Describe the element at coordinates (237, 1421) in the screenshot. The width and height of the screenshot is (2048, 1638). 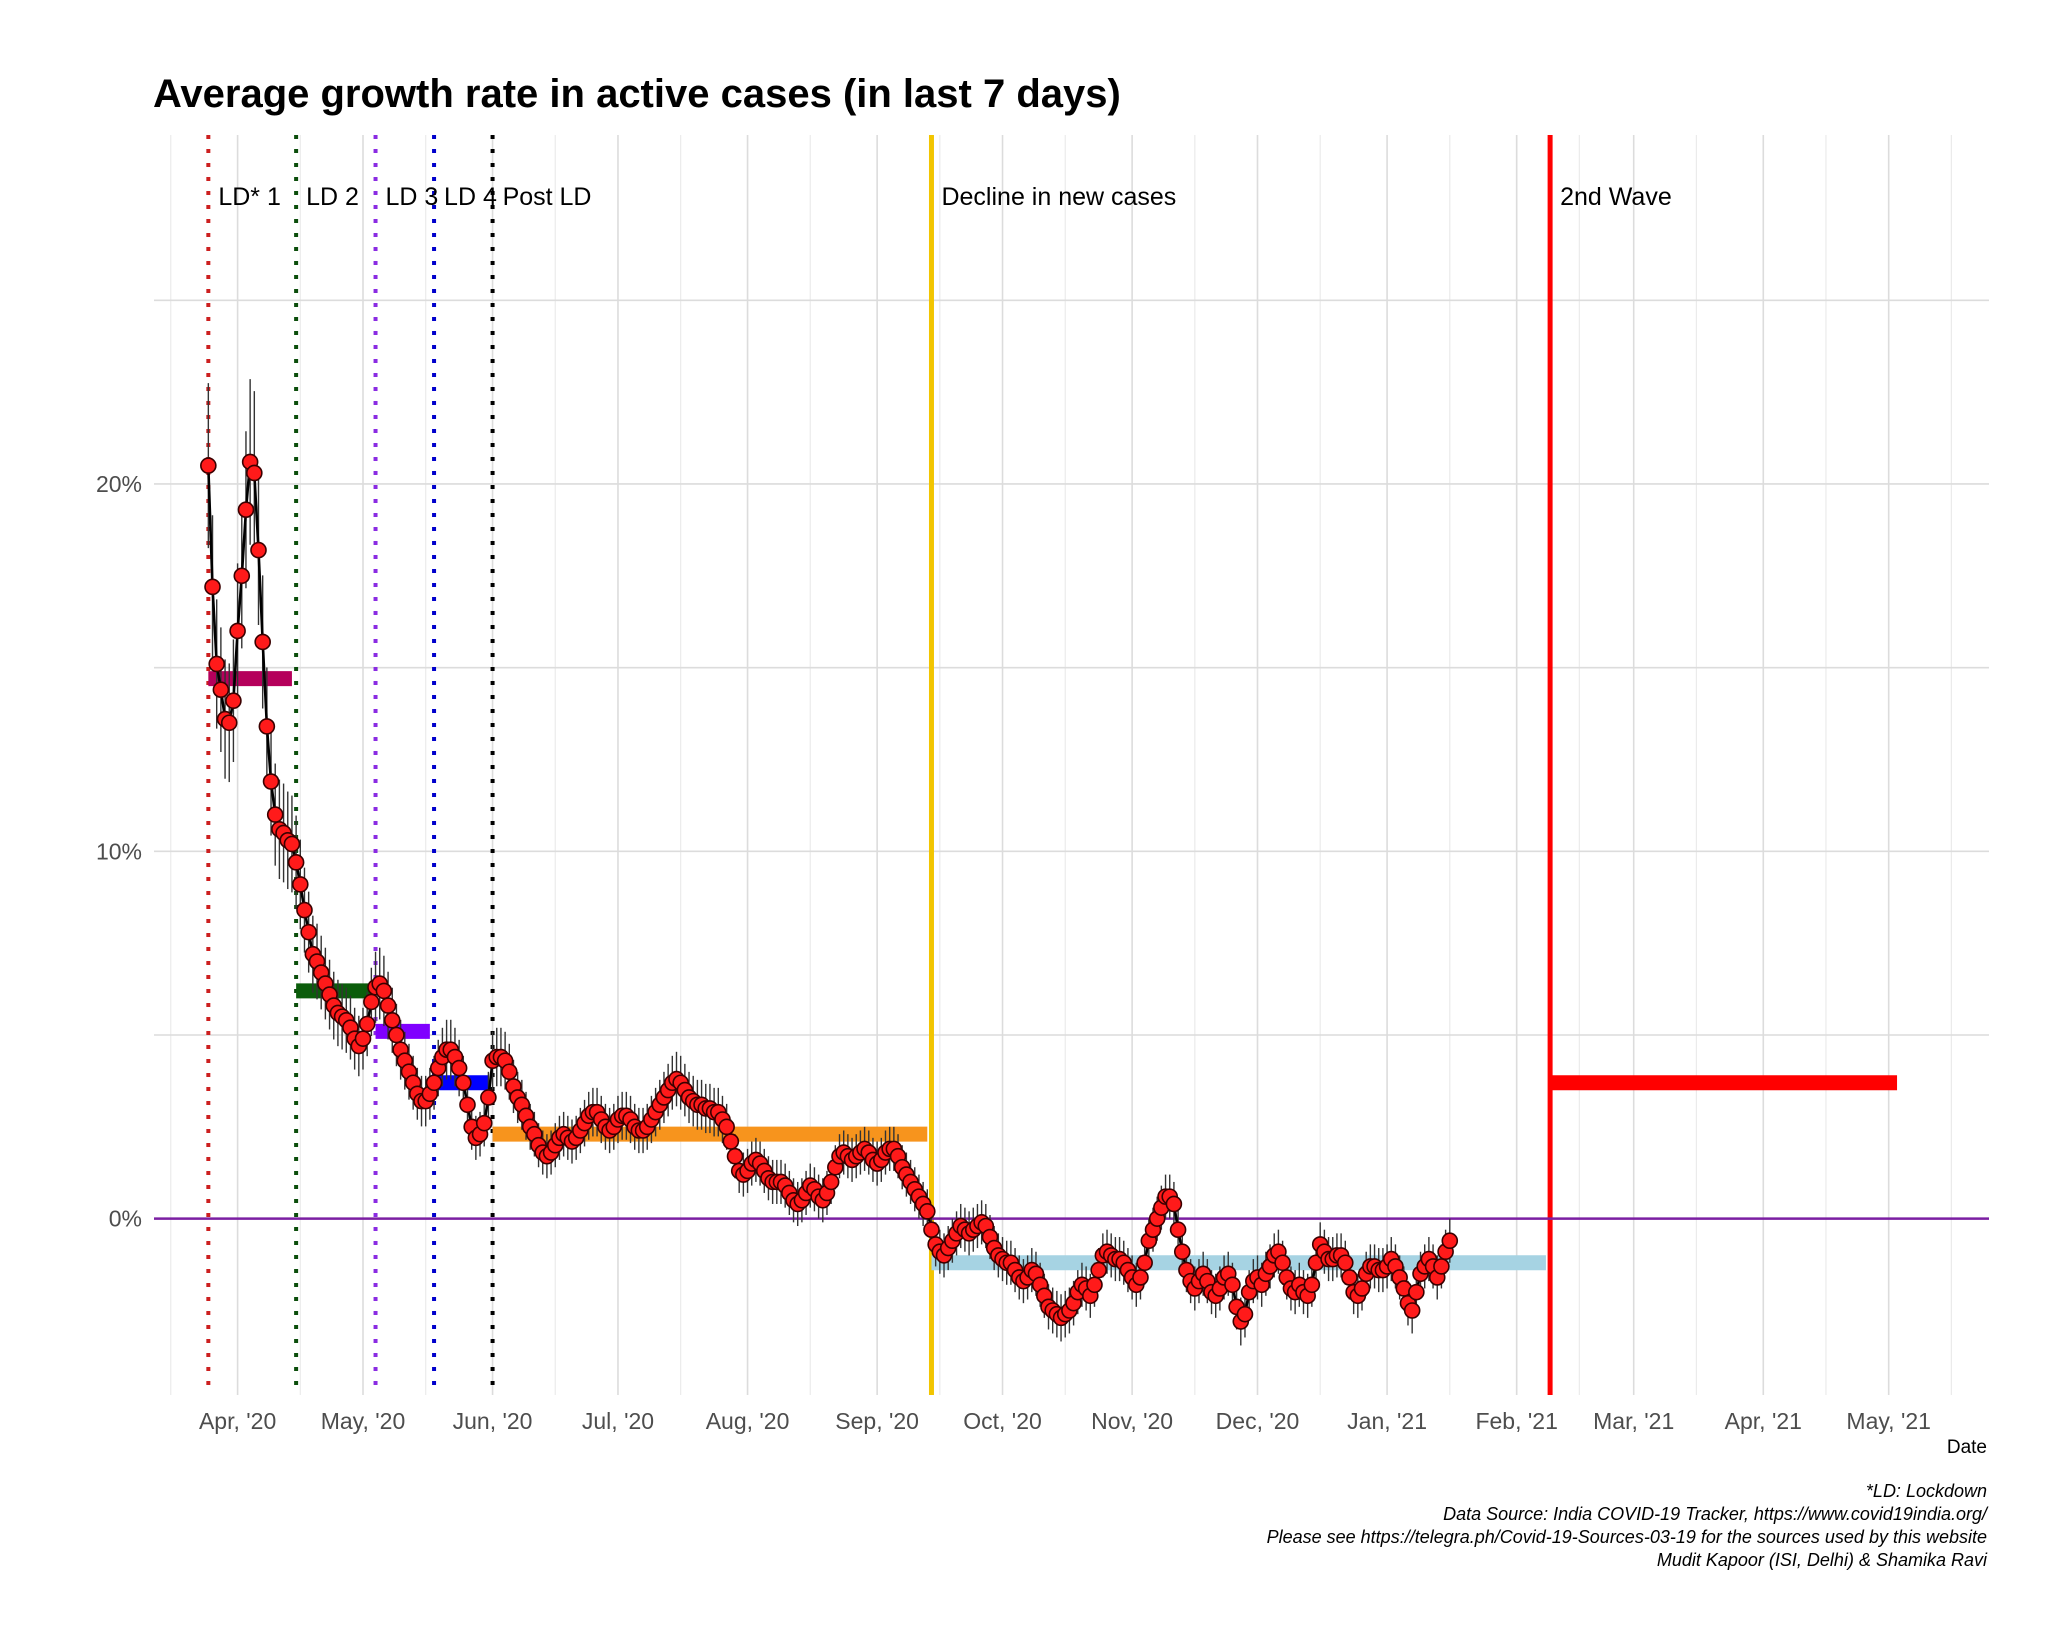
I see `x-tick-label: Apr, '20` at that location.